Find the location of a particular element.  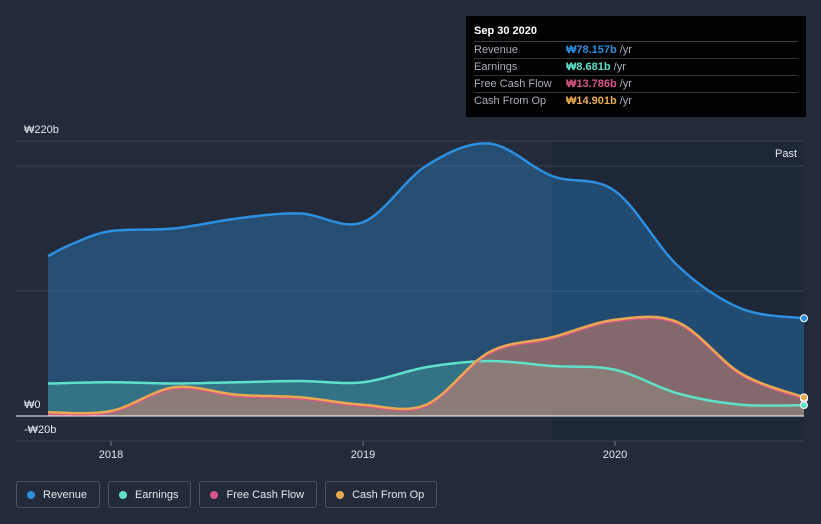

tooltip-row-free-cash-flow: Free Cash Flow ₩13.786b /yr is located at coordinates (636, 84).